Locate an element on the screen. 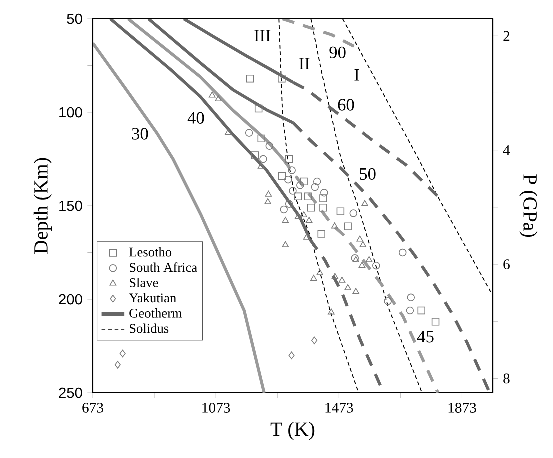  y-tick-label: 150 is located at coordinates (71, 206).